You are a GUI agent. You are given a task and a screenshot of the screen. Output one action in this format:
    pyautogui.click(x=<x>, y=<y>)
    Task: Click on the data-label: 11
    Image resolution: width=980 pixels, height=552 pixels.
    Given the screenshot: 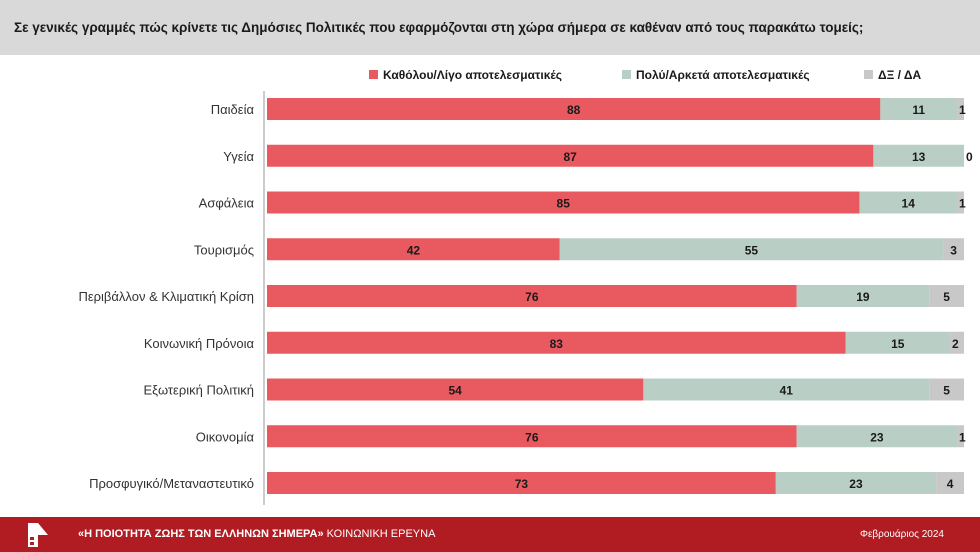 What is the action you would take?
    pyautogui.click(x=918, y=110)
    